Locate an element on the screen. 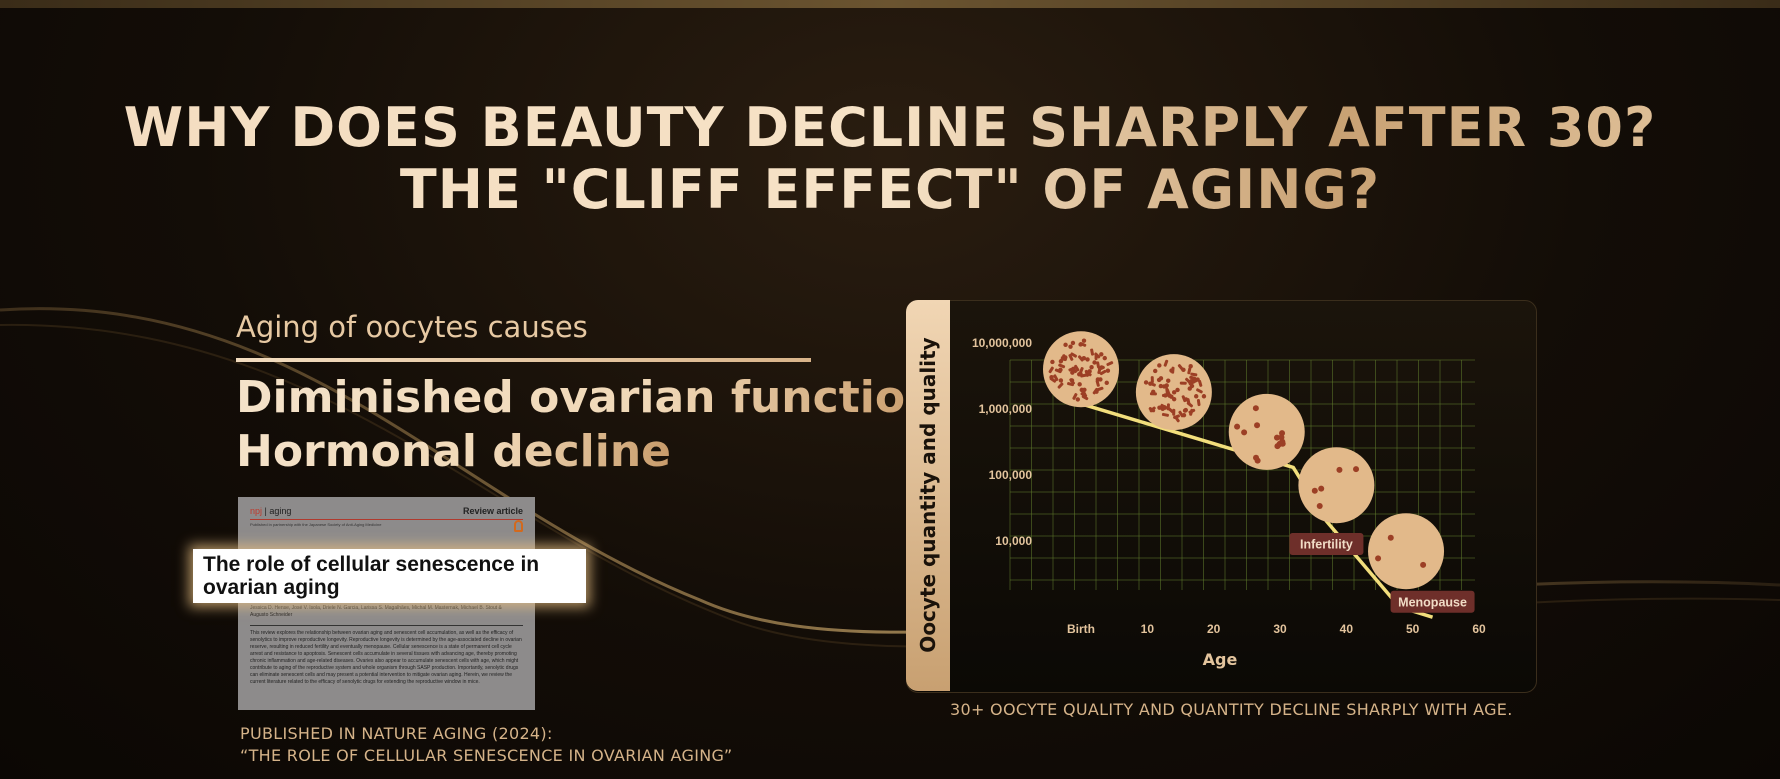 This screenshot has width=1780, height=779. annotation-menopause: Menopause is located at coordinates (1432, 601).